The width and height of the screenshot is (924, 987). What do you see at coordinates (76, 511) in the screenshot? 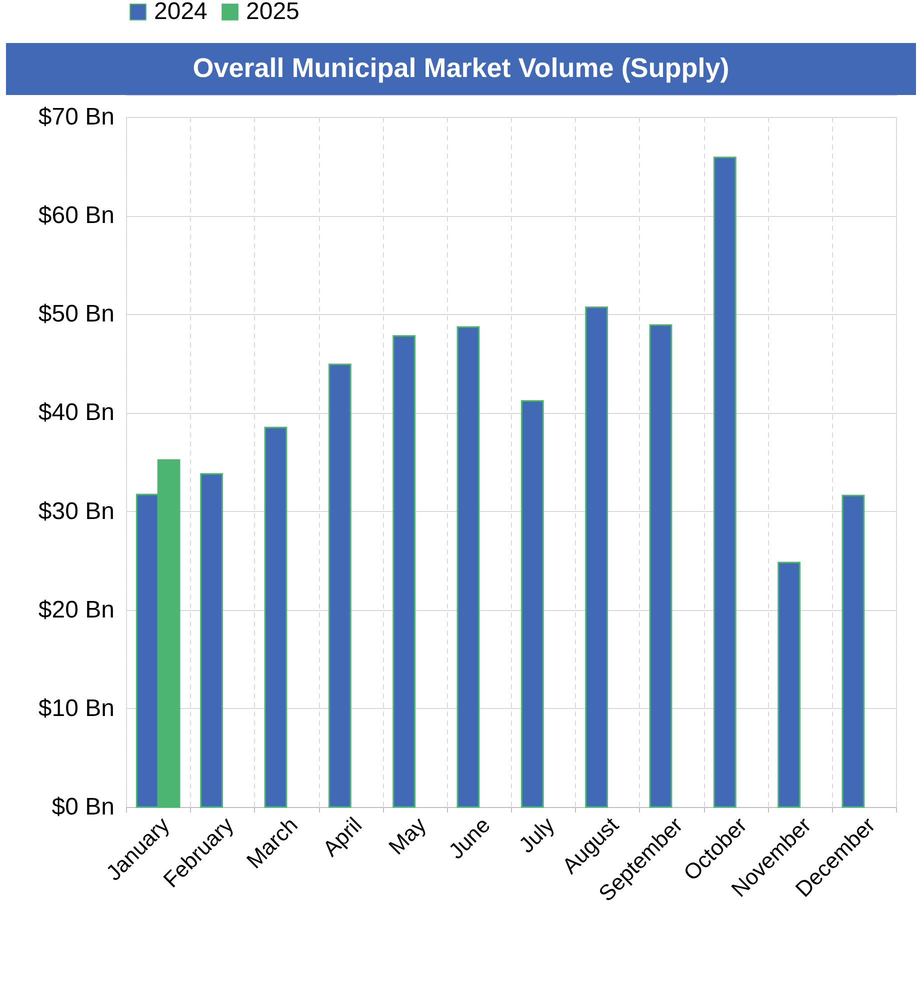
I see `y-tick-label: $30 Bn` at bounding box center [76, 511].